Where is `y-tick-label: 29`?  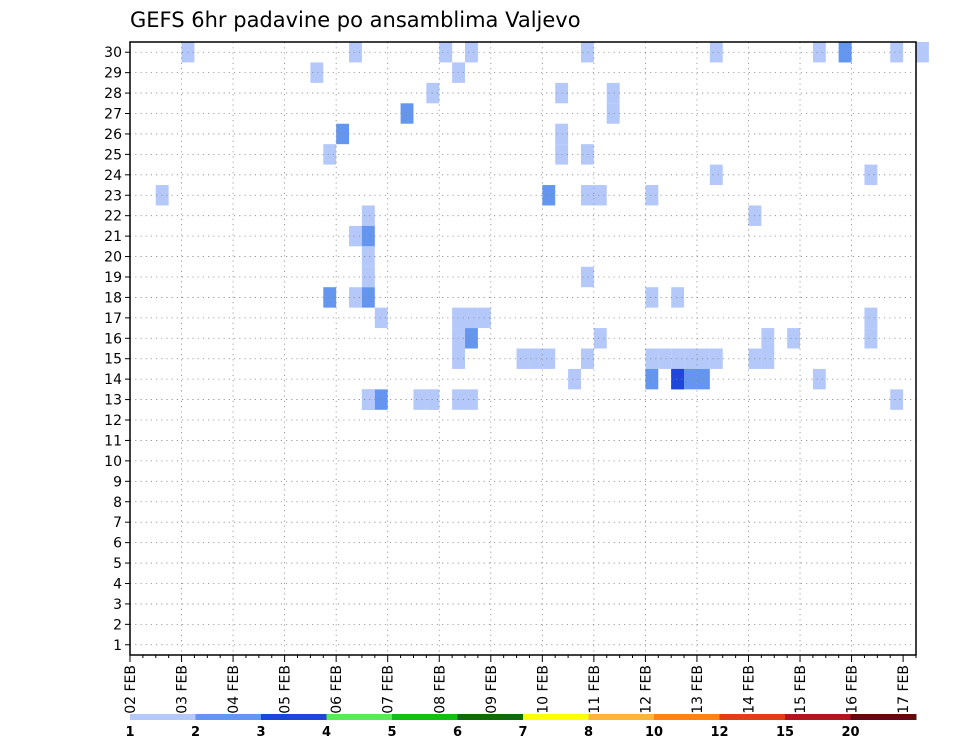
y-tick-label: 29 is located at coordinates (113, 74).